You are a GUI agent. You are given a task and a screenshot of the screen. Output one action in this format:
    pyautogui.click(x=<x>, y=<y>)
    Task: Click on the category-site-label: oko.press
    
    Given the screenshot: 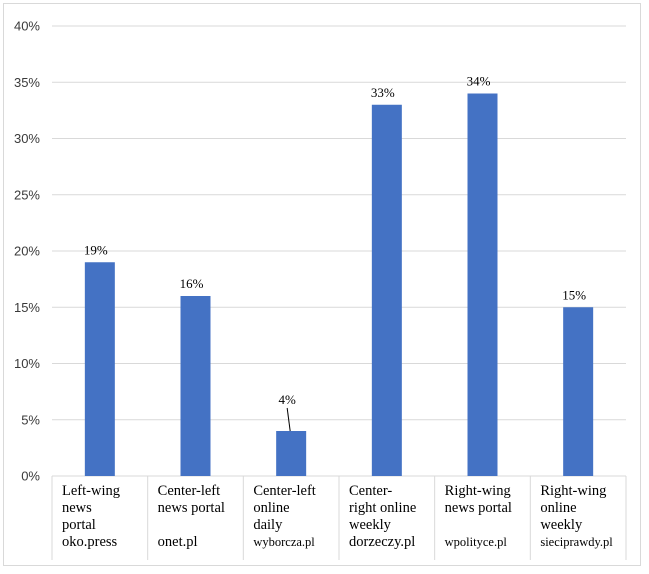 What is the action you would take?
    pyautogui.click(x=90, y=542)
    